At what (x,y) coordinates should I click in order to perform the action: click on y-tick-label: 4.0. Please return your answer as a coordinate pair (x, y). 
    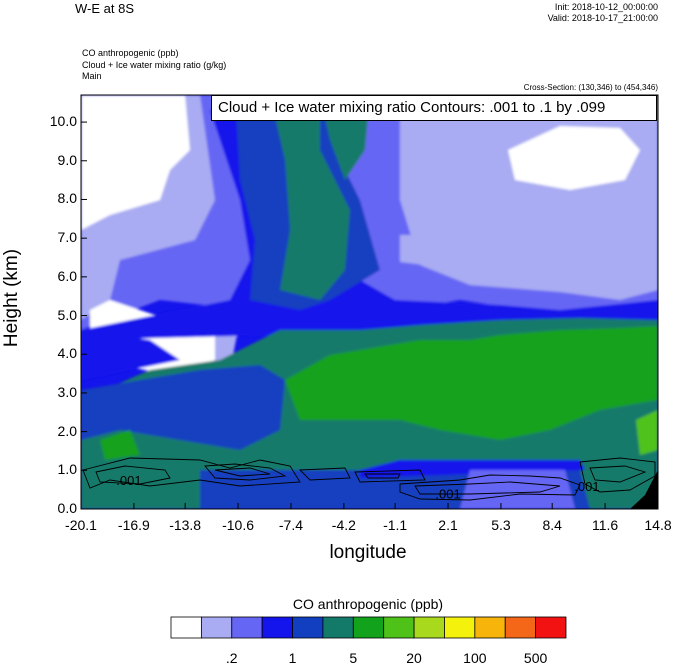
    Looking at the image, I should click on (67, 353).